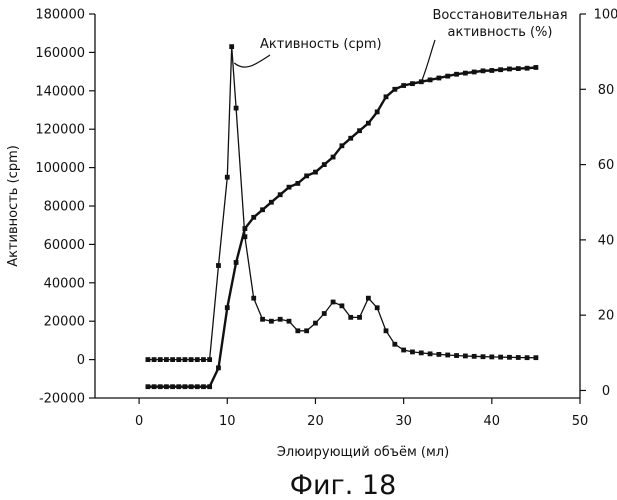  What do you see at coordinates (428, 61) in the screenshot?
I see `annotation-recovery-leader` at bounding box center [428, 61].